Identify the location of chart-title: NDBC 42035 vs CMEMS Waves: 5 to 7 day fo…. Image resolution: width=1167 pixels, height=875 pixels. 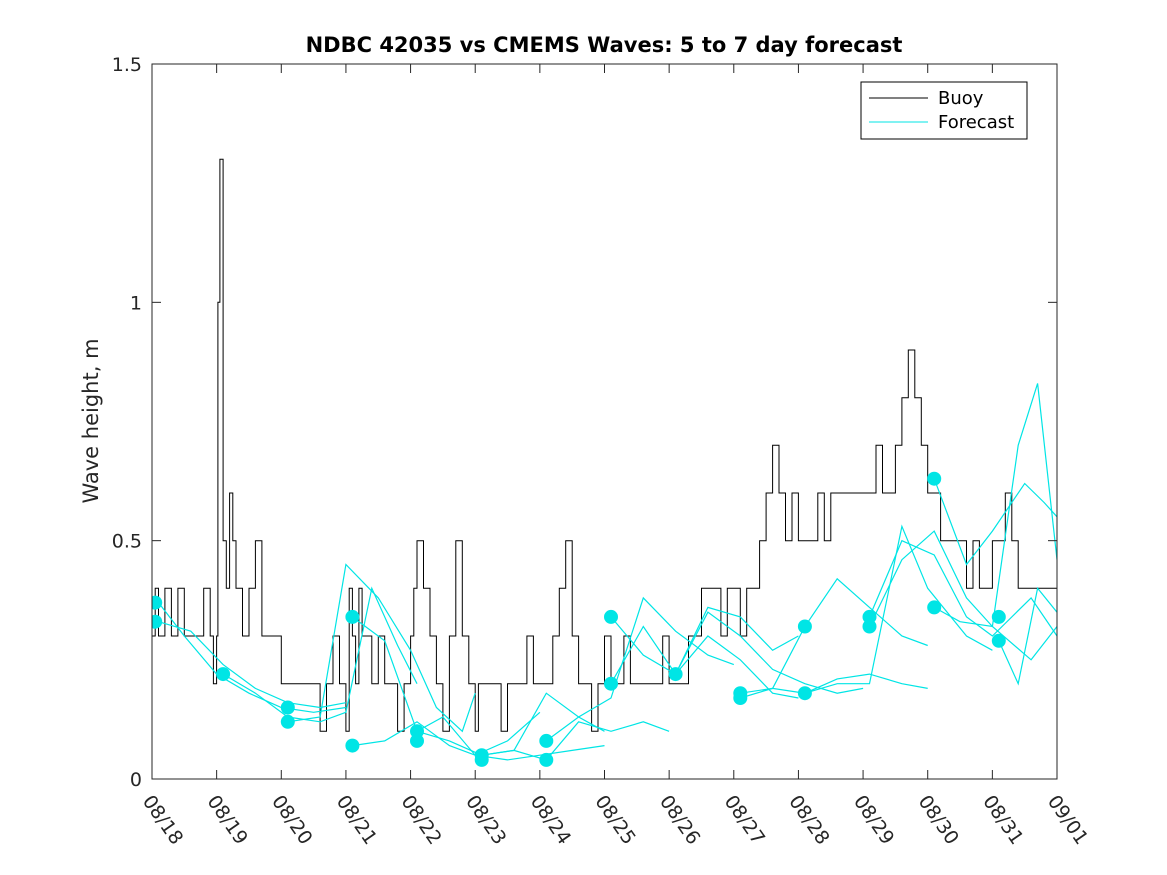
(604, 45).